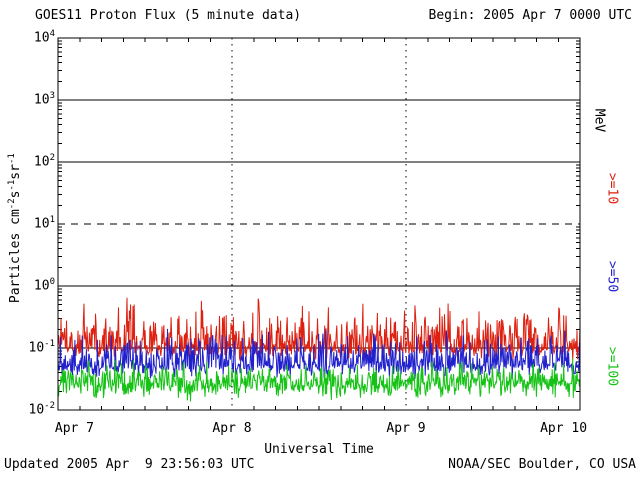 The image size is (640, 480). I want to click on series-line--100-MeV, so click(319, 380).